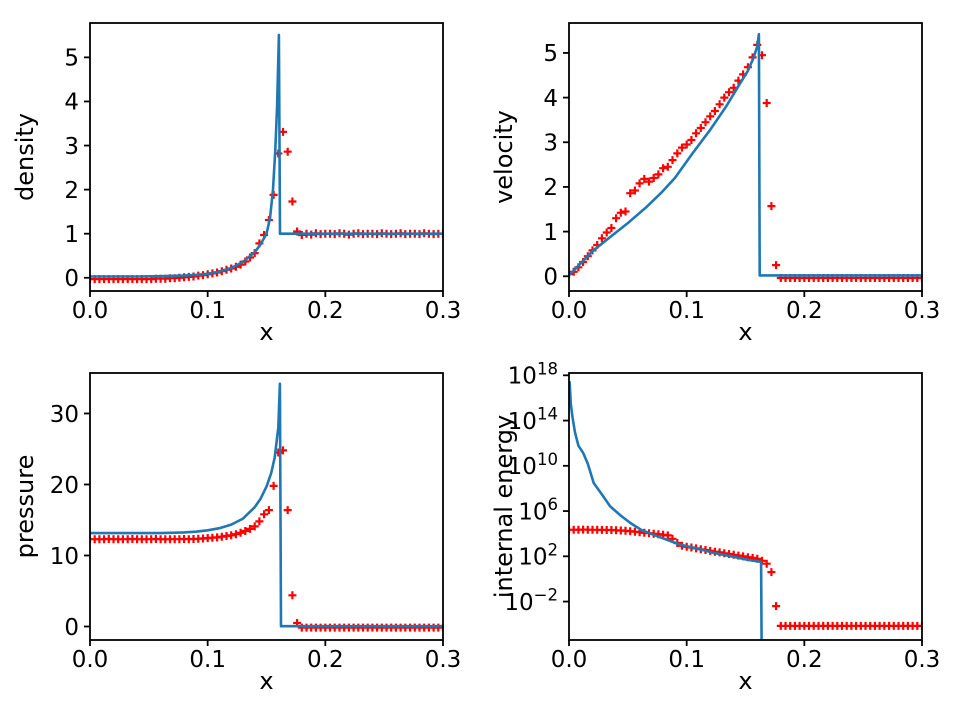 Image resolution: width=960 pixels, height=720 pixels. What do you see at coordinates (531, 601) in the screenshot?
I see `internal-energy-y-tick-label: 10⁻²` at bounding box center [531, 601].